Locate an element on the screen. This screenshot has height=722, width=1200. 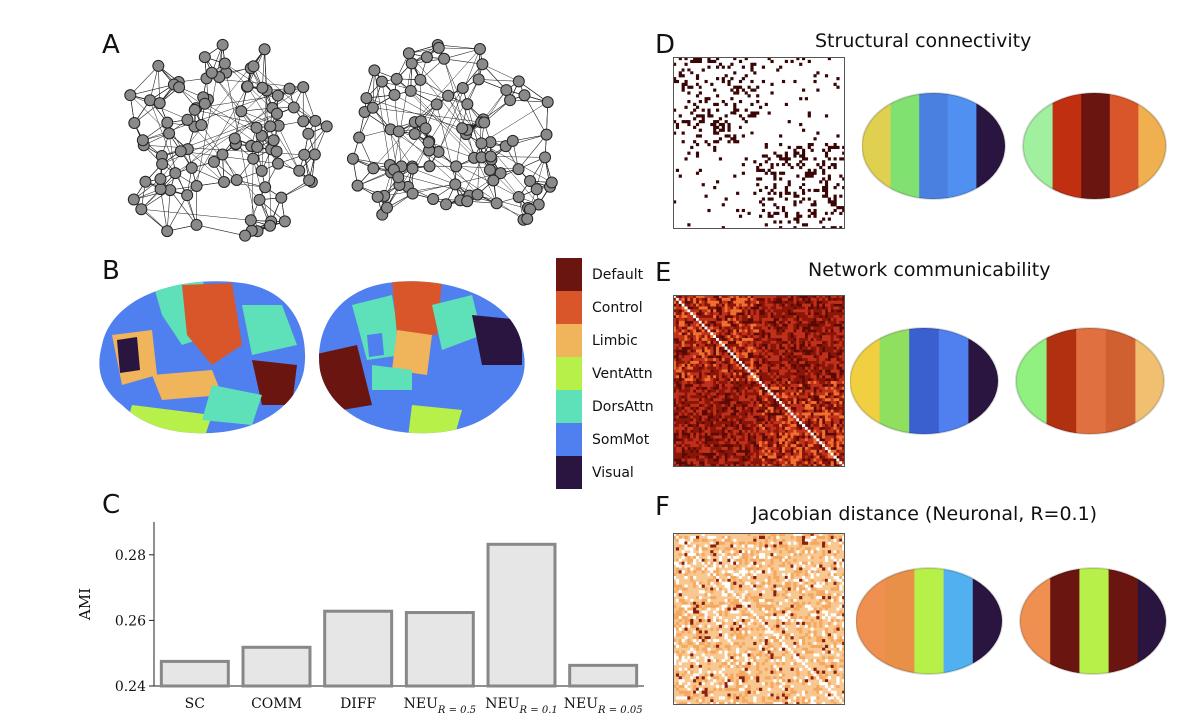
legend-label: Limbic is located at coordinates (615, 340).